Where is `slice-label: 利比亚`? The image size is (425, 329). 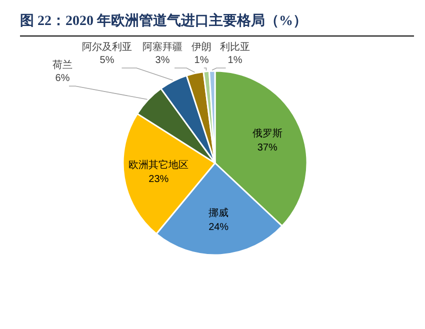 slice-label: 利比亚 is located at coordinates (235, 47).